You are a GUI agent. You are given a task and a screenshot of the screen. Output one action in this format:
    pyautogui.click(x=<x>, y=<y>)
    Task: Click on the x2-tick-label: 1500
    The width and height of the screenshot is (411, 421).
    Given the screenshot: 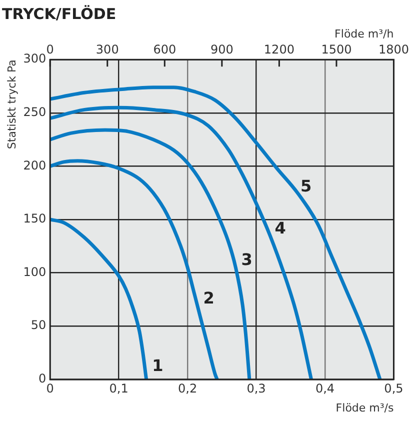 What is the action you would take?
    pyautogui.click(x=336, y=49)
    